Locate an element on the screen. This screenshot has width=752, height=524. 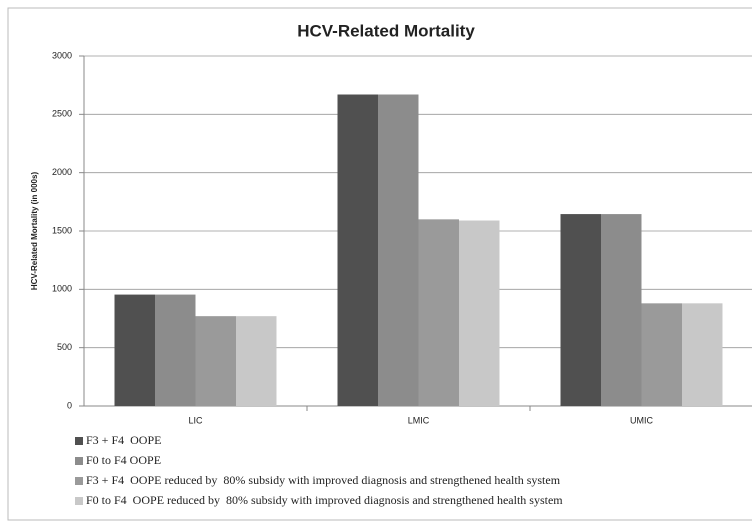
y-tick-label: 1000 is located at coordinates (62, 289).